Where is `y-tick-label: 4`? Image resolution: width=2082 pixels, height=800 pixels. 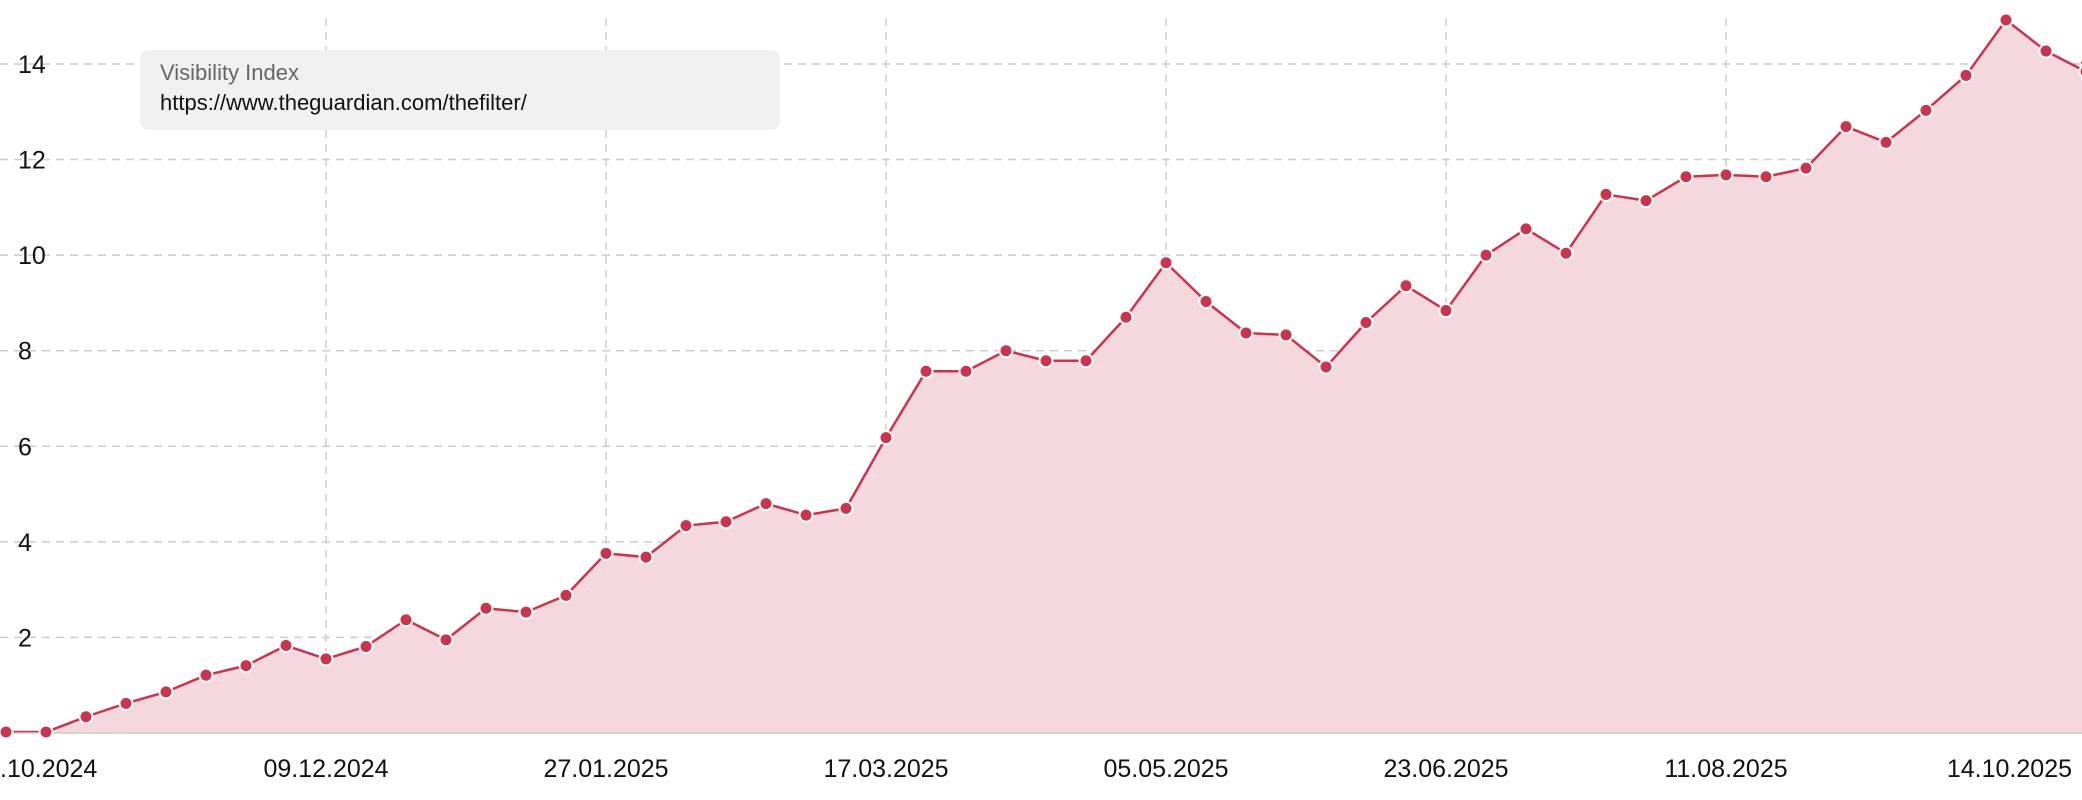
y-tick-label: 4 is located at coordinates (25, 543).